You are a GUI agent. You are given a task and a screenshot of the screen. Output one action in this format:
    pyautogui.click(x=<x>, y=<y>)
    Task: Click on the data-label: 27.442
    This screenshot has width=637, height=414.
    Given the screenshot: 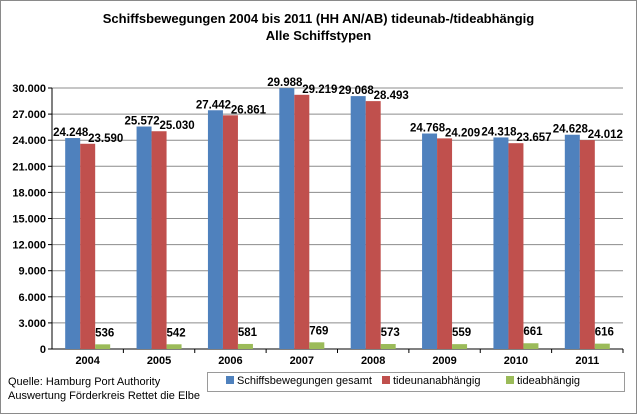 What is the action you would take?
    pyautogui.click(x=213, y=105)
    